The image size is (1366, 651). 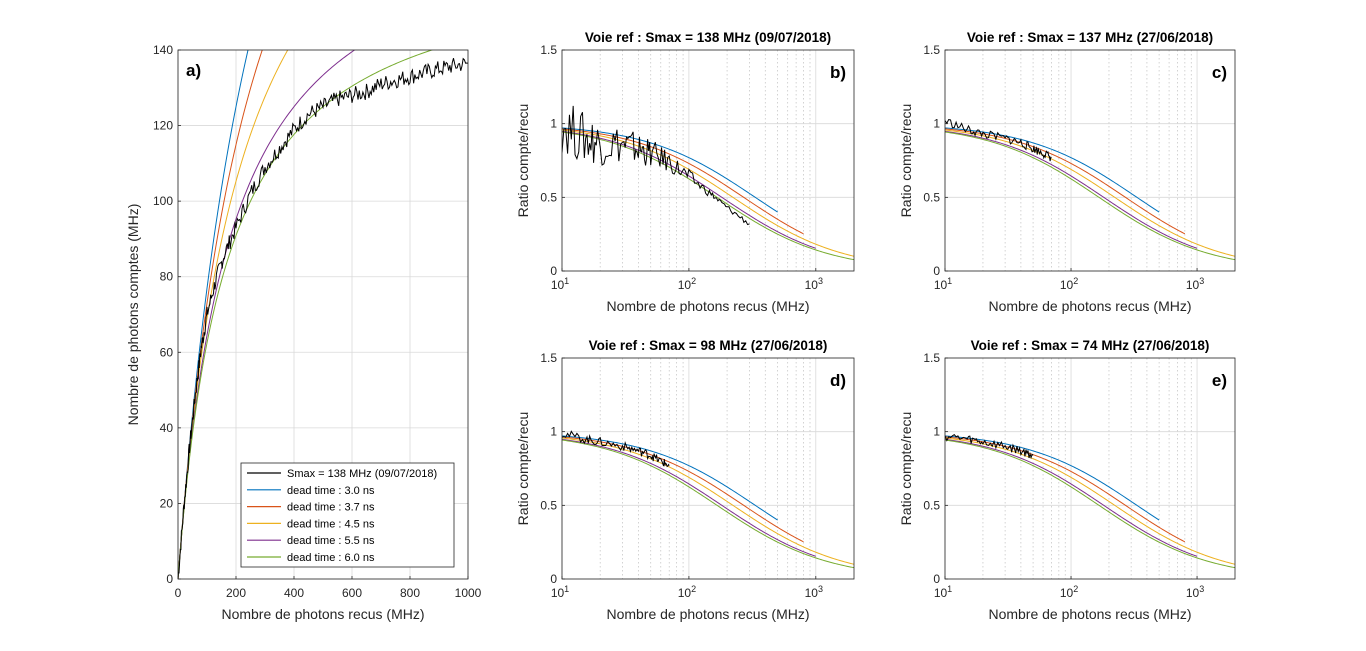 I want to click on series-dead-time-4-5-c, so click(x=1090, y=193).